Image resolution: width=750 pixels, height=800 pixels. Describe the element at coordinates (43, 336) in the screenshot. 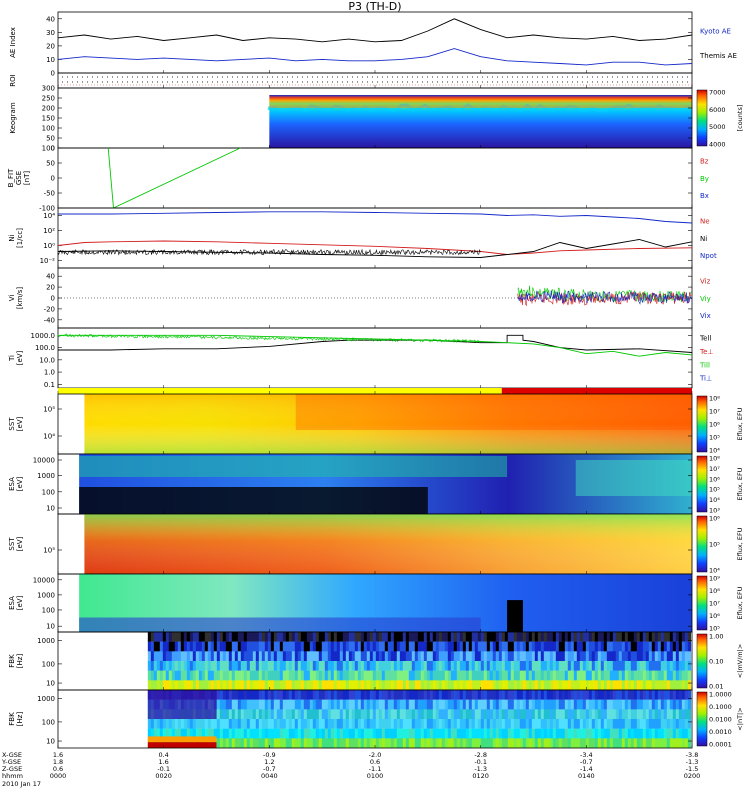

I see `temp-tick-label: 1000.0` at that location.